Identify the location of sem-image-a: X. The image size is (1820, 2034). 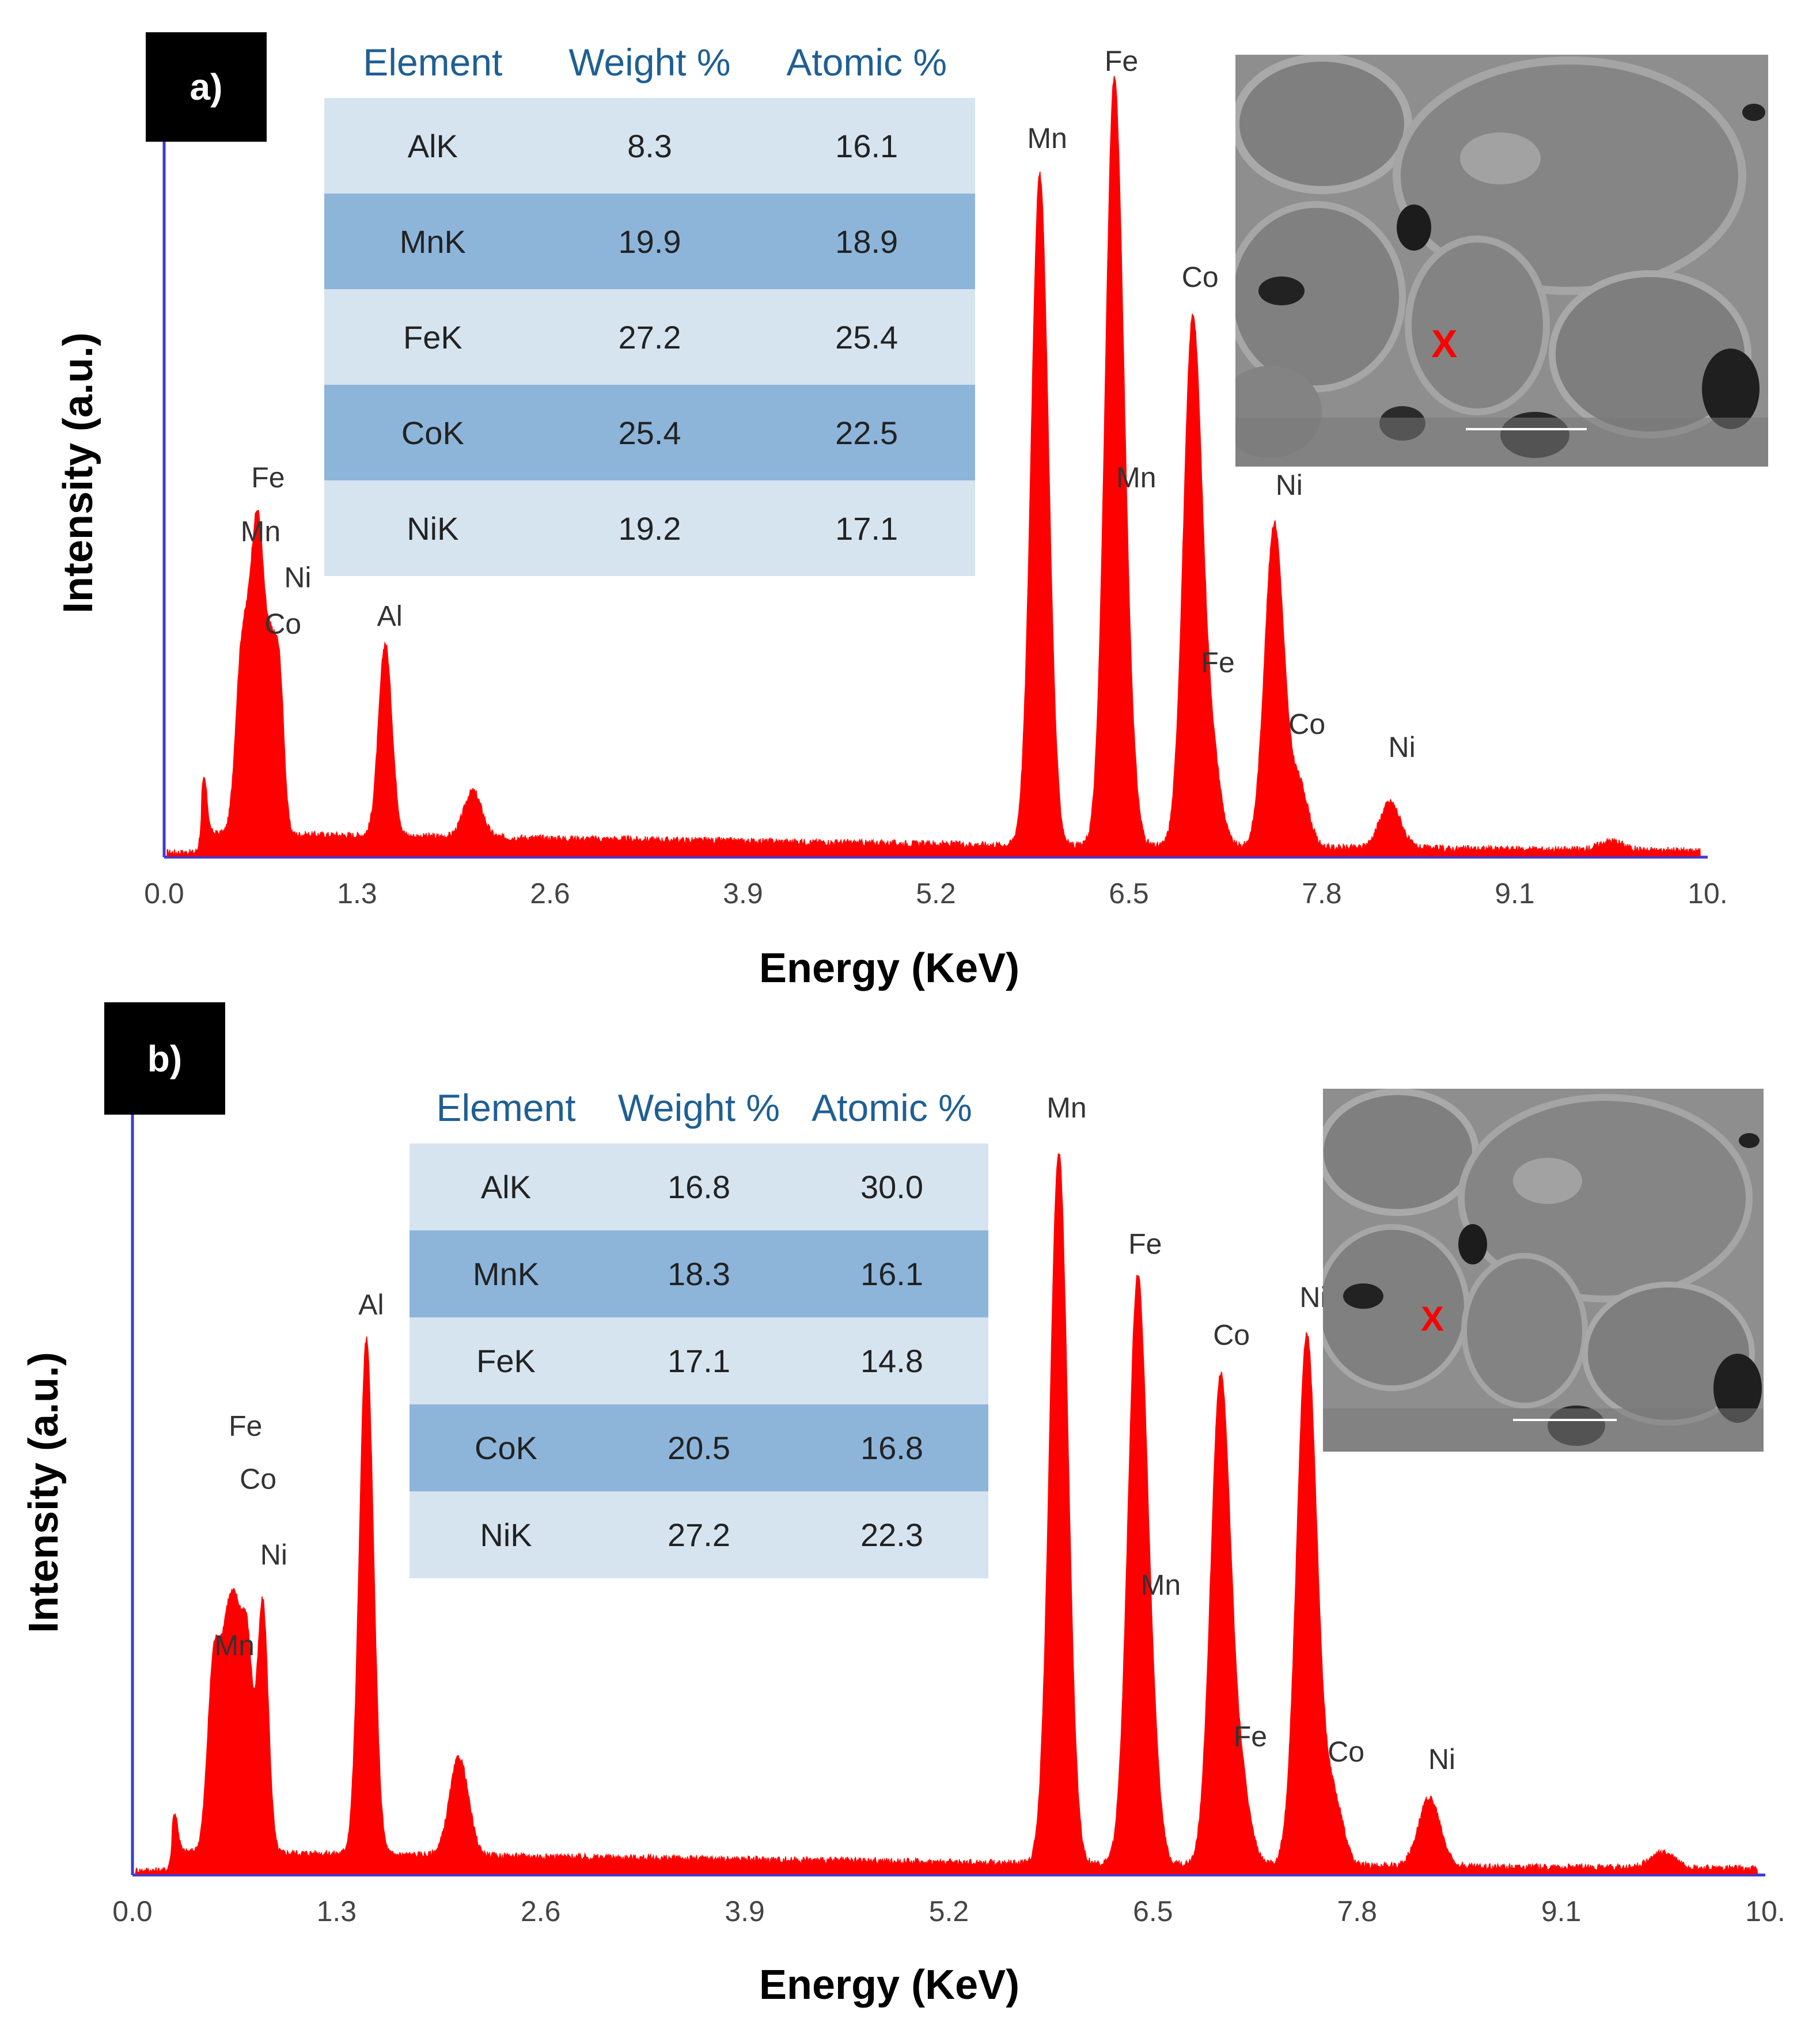
(1501, 261).